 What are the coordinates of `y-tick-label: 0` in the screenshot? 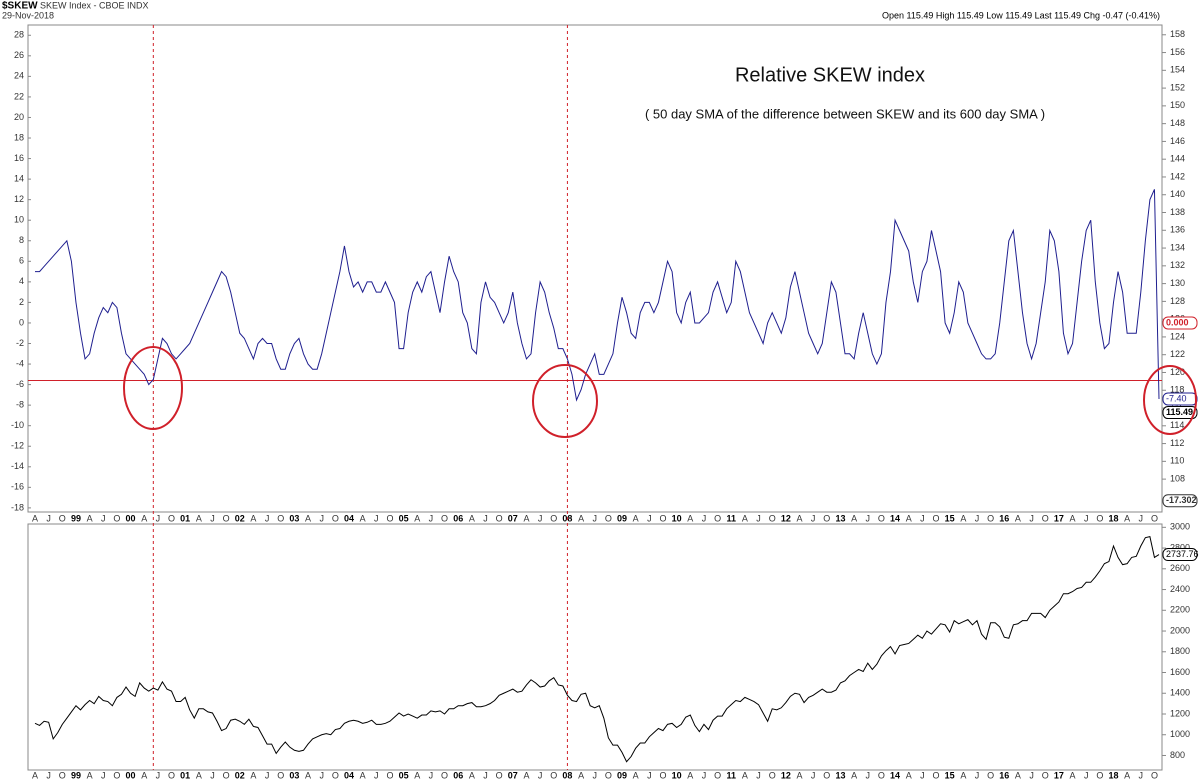 It's located at (21, 322).